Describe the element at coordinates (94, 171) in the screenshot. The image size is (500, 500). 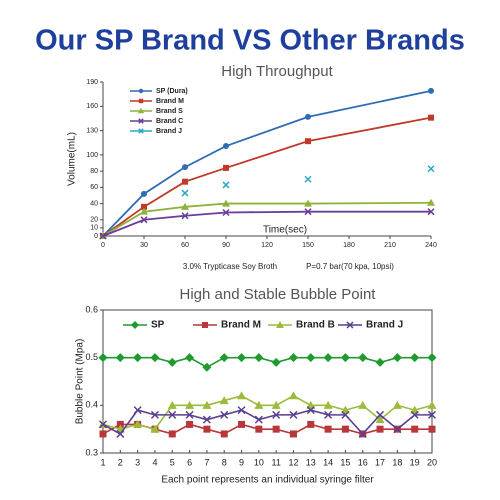
I see `y-tick-label: 80` at that location.